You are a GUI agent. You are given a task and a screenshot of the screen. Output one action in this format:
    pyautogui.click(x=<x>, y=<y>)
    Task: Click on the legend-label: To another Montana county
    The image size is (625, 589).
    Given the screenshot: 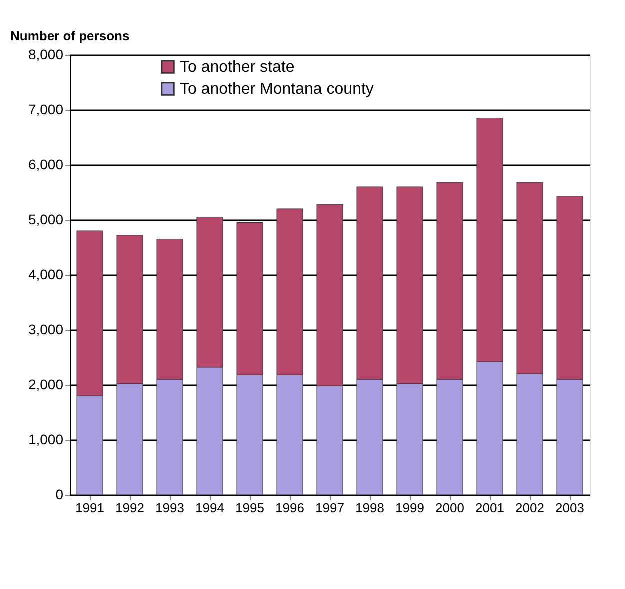 What is the action you would take?
    pyautogui.click(x=277, y=89)
    